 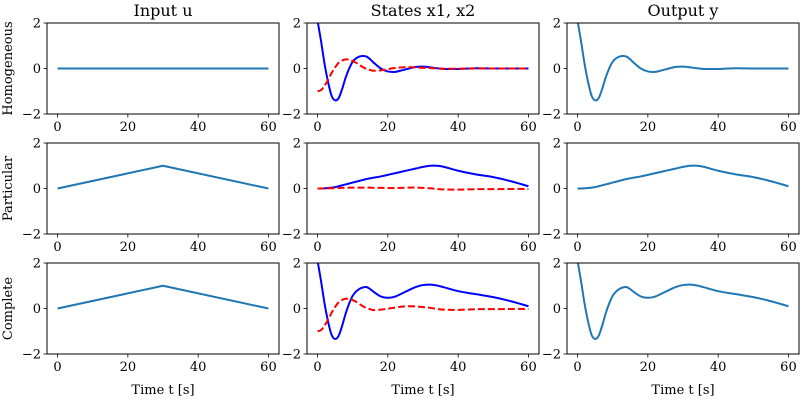 I want to click on column-title: Input u, so click(x=163, y=10).